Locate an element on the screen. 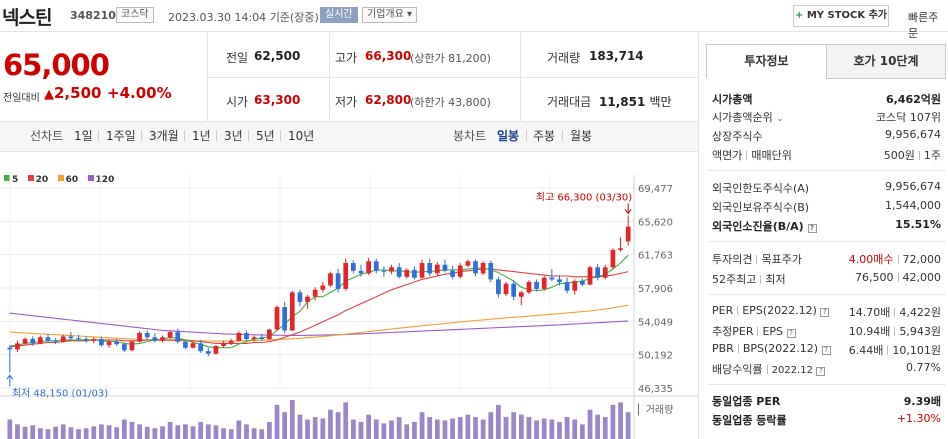 Image resolution: width=948 pixels, height=439 pixels. datetime-text: 2023.03.30 14:04 is located at coordinates (217, 17).